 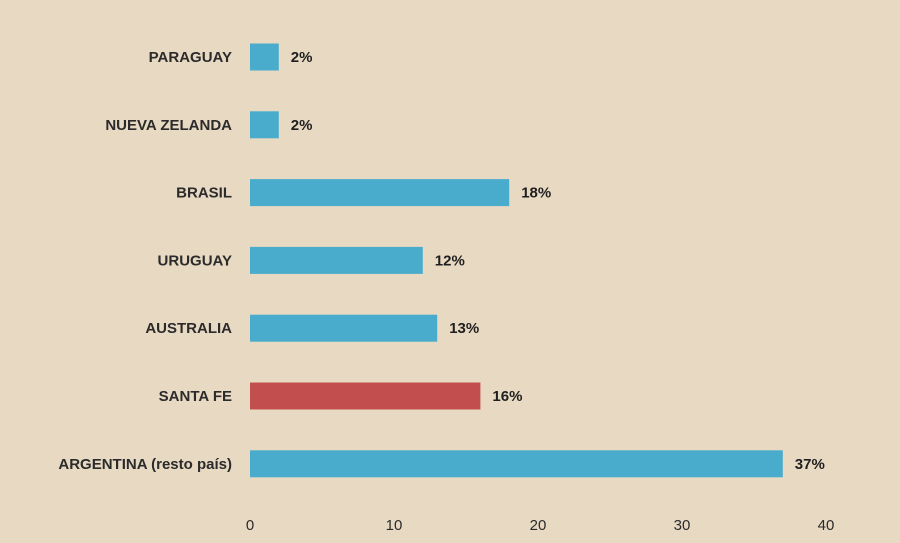 I want to click on category-label: AUSTRALIA, so click(x=188, y=328).